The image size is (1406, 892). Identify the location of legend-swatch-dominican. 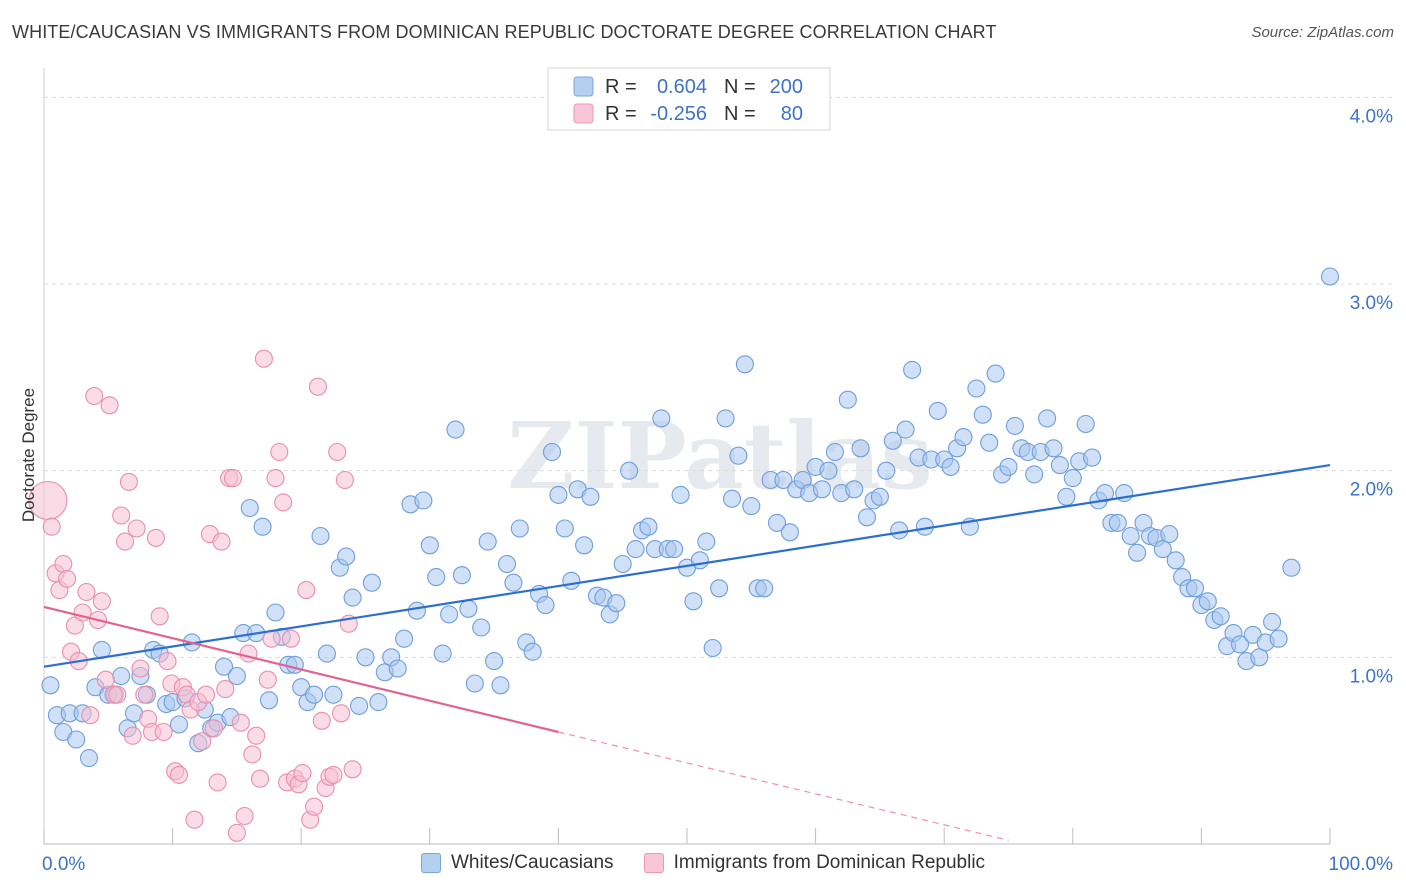
(653, 863).